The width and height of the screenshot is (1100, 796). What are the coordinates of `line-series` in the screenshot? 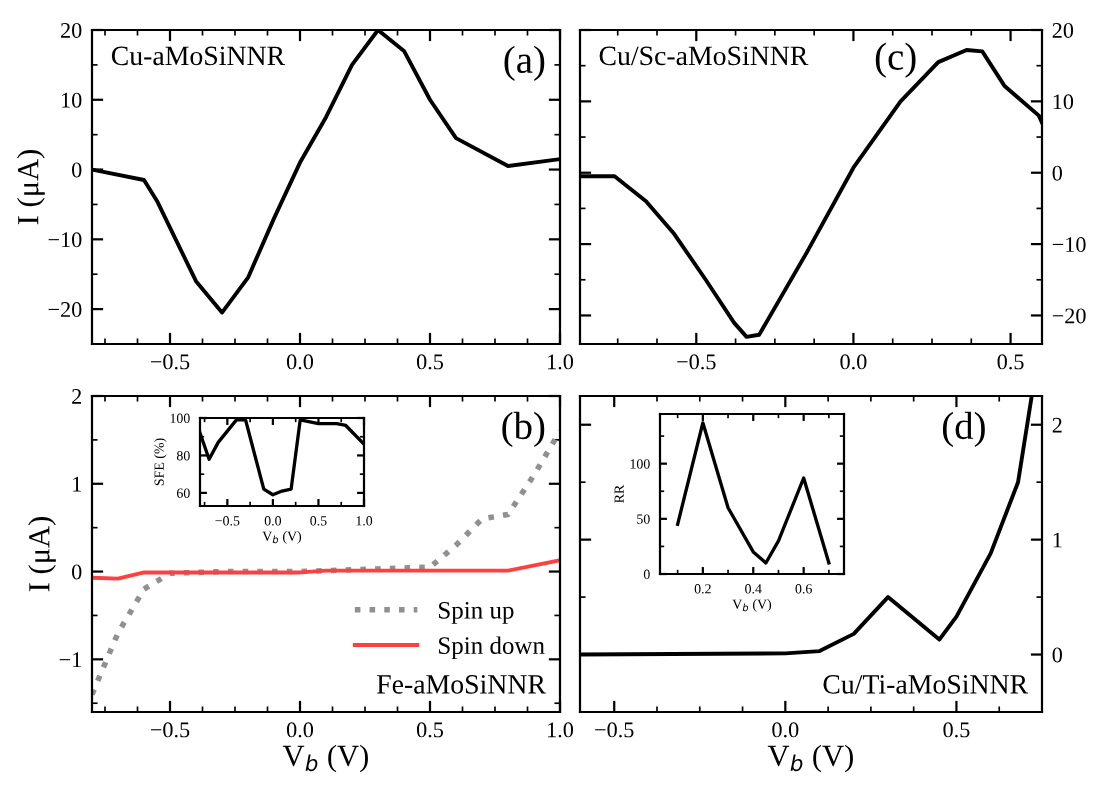 It's located at (326, 569).